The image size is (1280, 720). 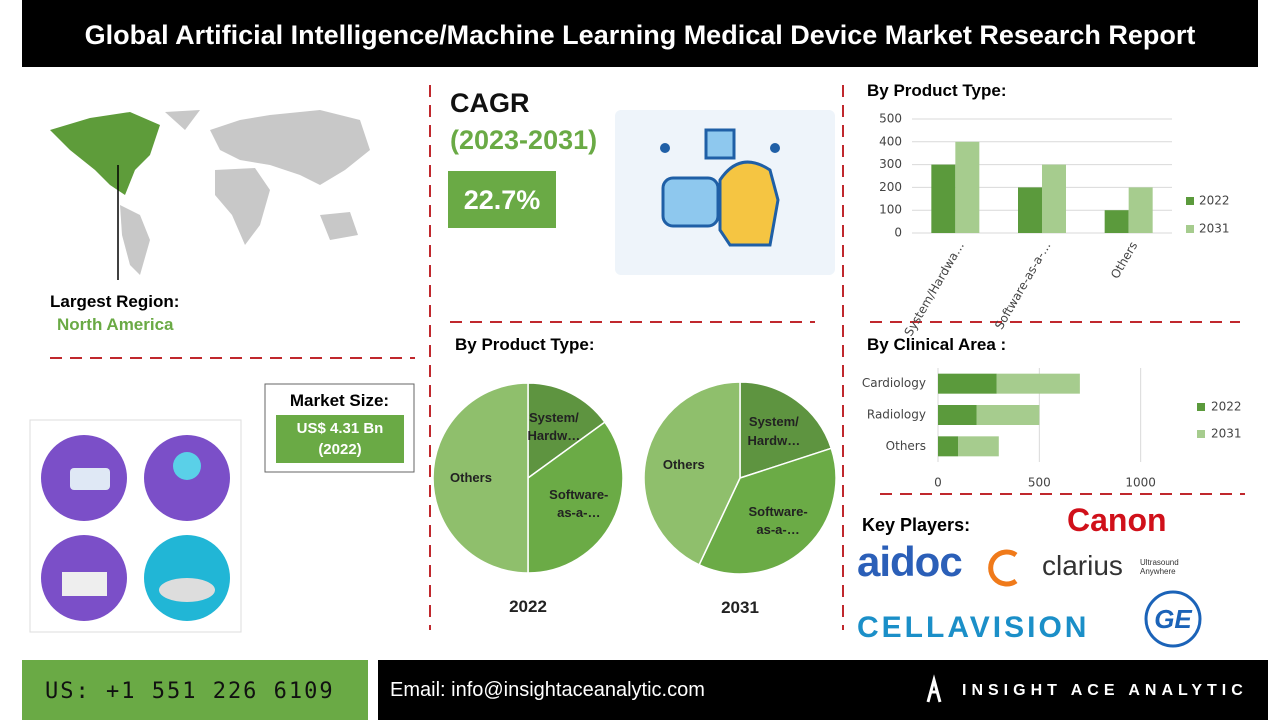 I want to click on key-players-title: Key Players:, so click(x=916, y=525).